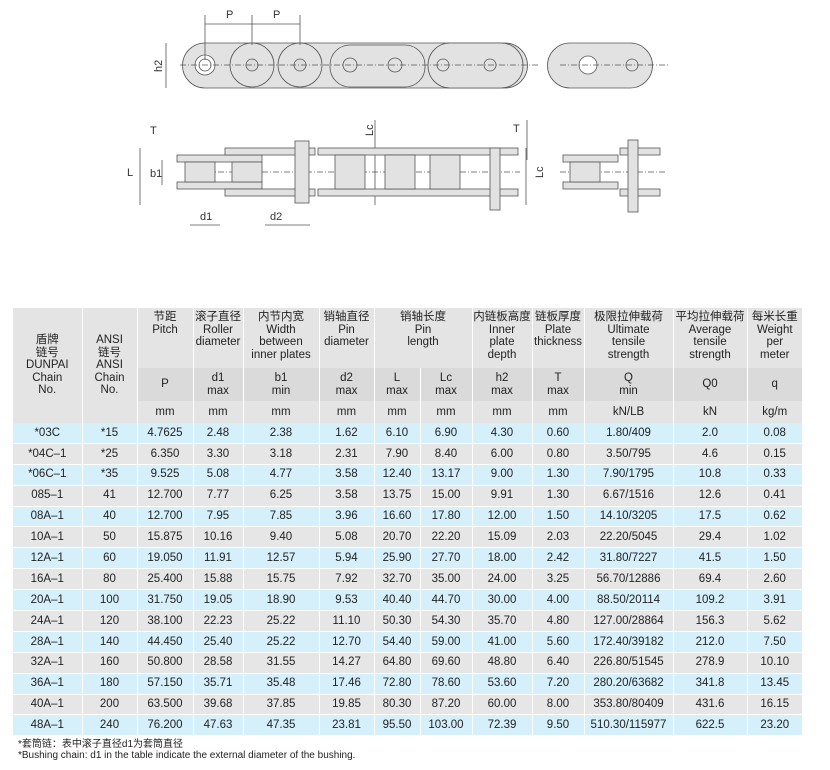 The height and width of the screenshot is (770, 830). What do you see at coordinates (347, 454) in the screenshot?
I see `table-cell: 2.31` at bounding box center [347, 454].